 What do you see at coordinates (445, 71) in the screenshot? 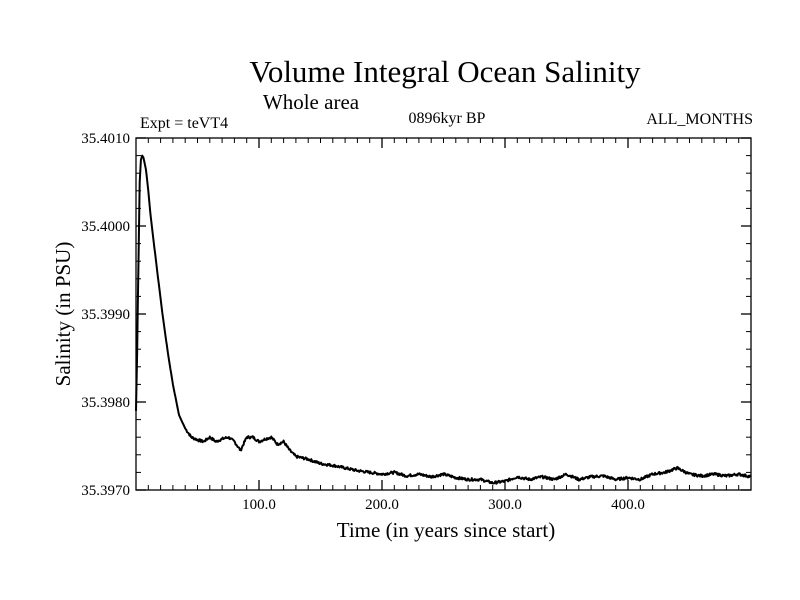
I see `chart-title: Volume Integral Ocean Salinity` at bounding box center [445, 71].